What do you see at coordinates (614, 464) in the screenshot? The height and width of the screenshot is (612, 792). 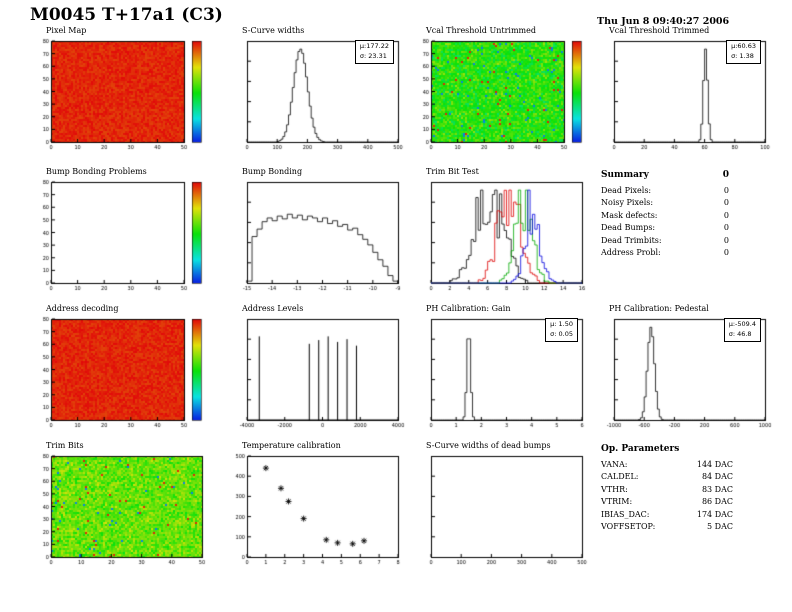 I see `op-parameter-label: VANA:` at bounding box center [614, 464].